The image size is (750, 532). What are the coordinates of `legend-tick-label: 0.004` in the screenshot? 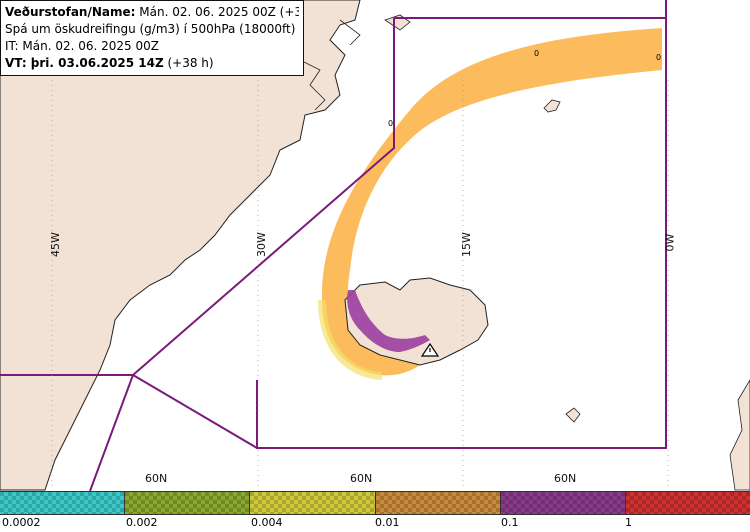 It's located at (267, 522).